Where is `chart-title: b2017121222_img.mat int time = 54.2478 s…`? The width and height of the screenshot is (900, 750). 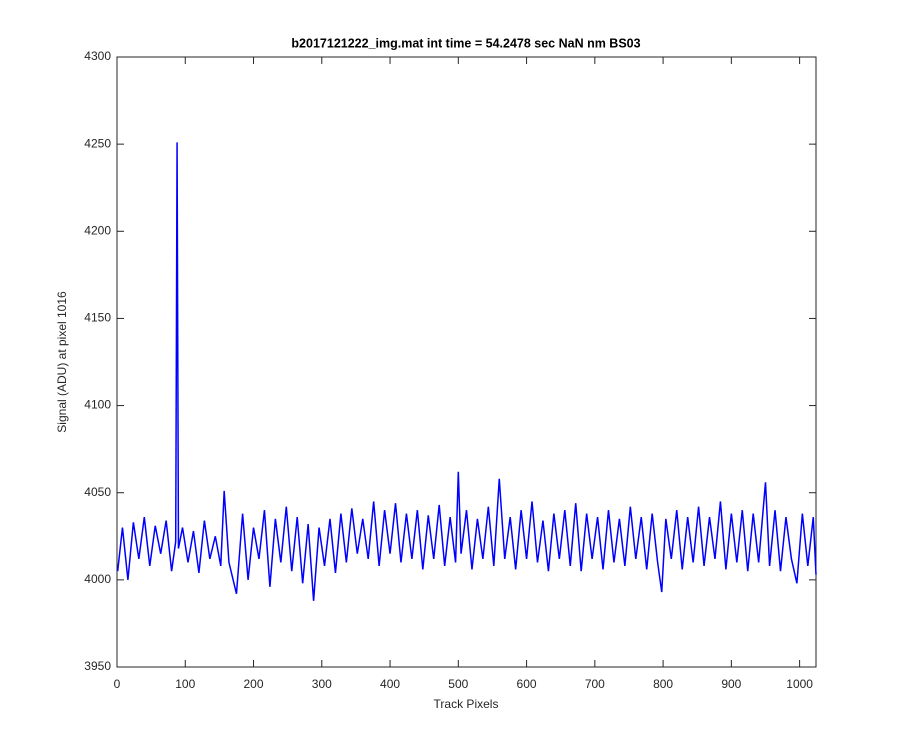 chart-title: b2017121222_img.mat int time = 54.2478 s… is located at coordinates (465, 43).